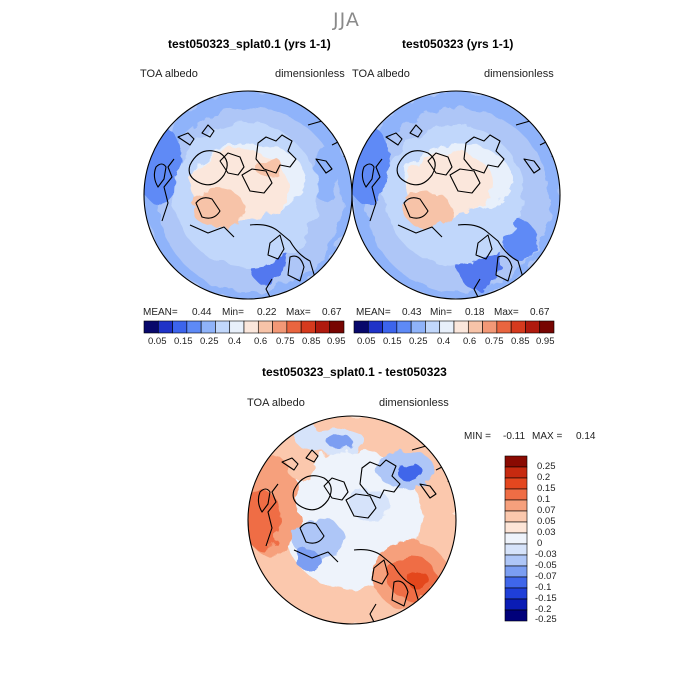 Image resolution: width=700 pixels, height=700 pixels. I want to click on panel1-min-label: Min=, so click(233, 312).